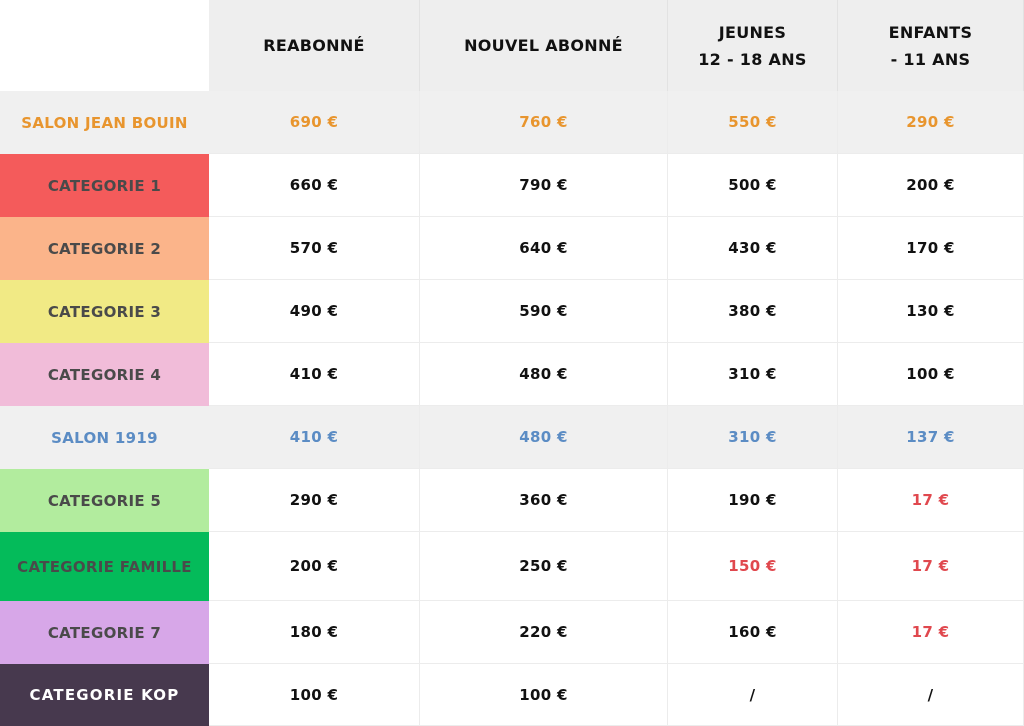 This screenshot has height=726, width=1024. What do you see at coordinates (931, 437) in the screenshot?
I see `price-enfants: 137 €` at bounding box center [931, 437].